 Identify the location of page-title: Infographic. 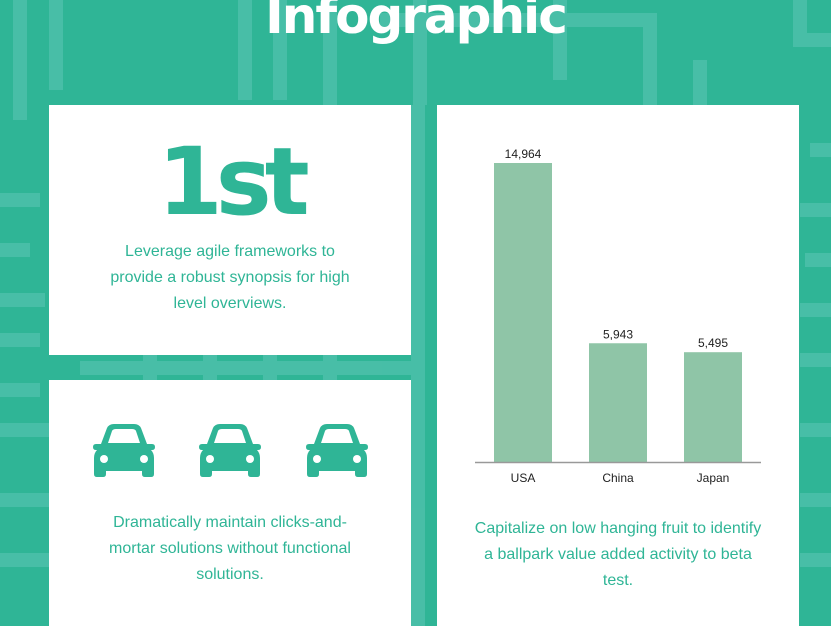
(416, 22).